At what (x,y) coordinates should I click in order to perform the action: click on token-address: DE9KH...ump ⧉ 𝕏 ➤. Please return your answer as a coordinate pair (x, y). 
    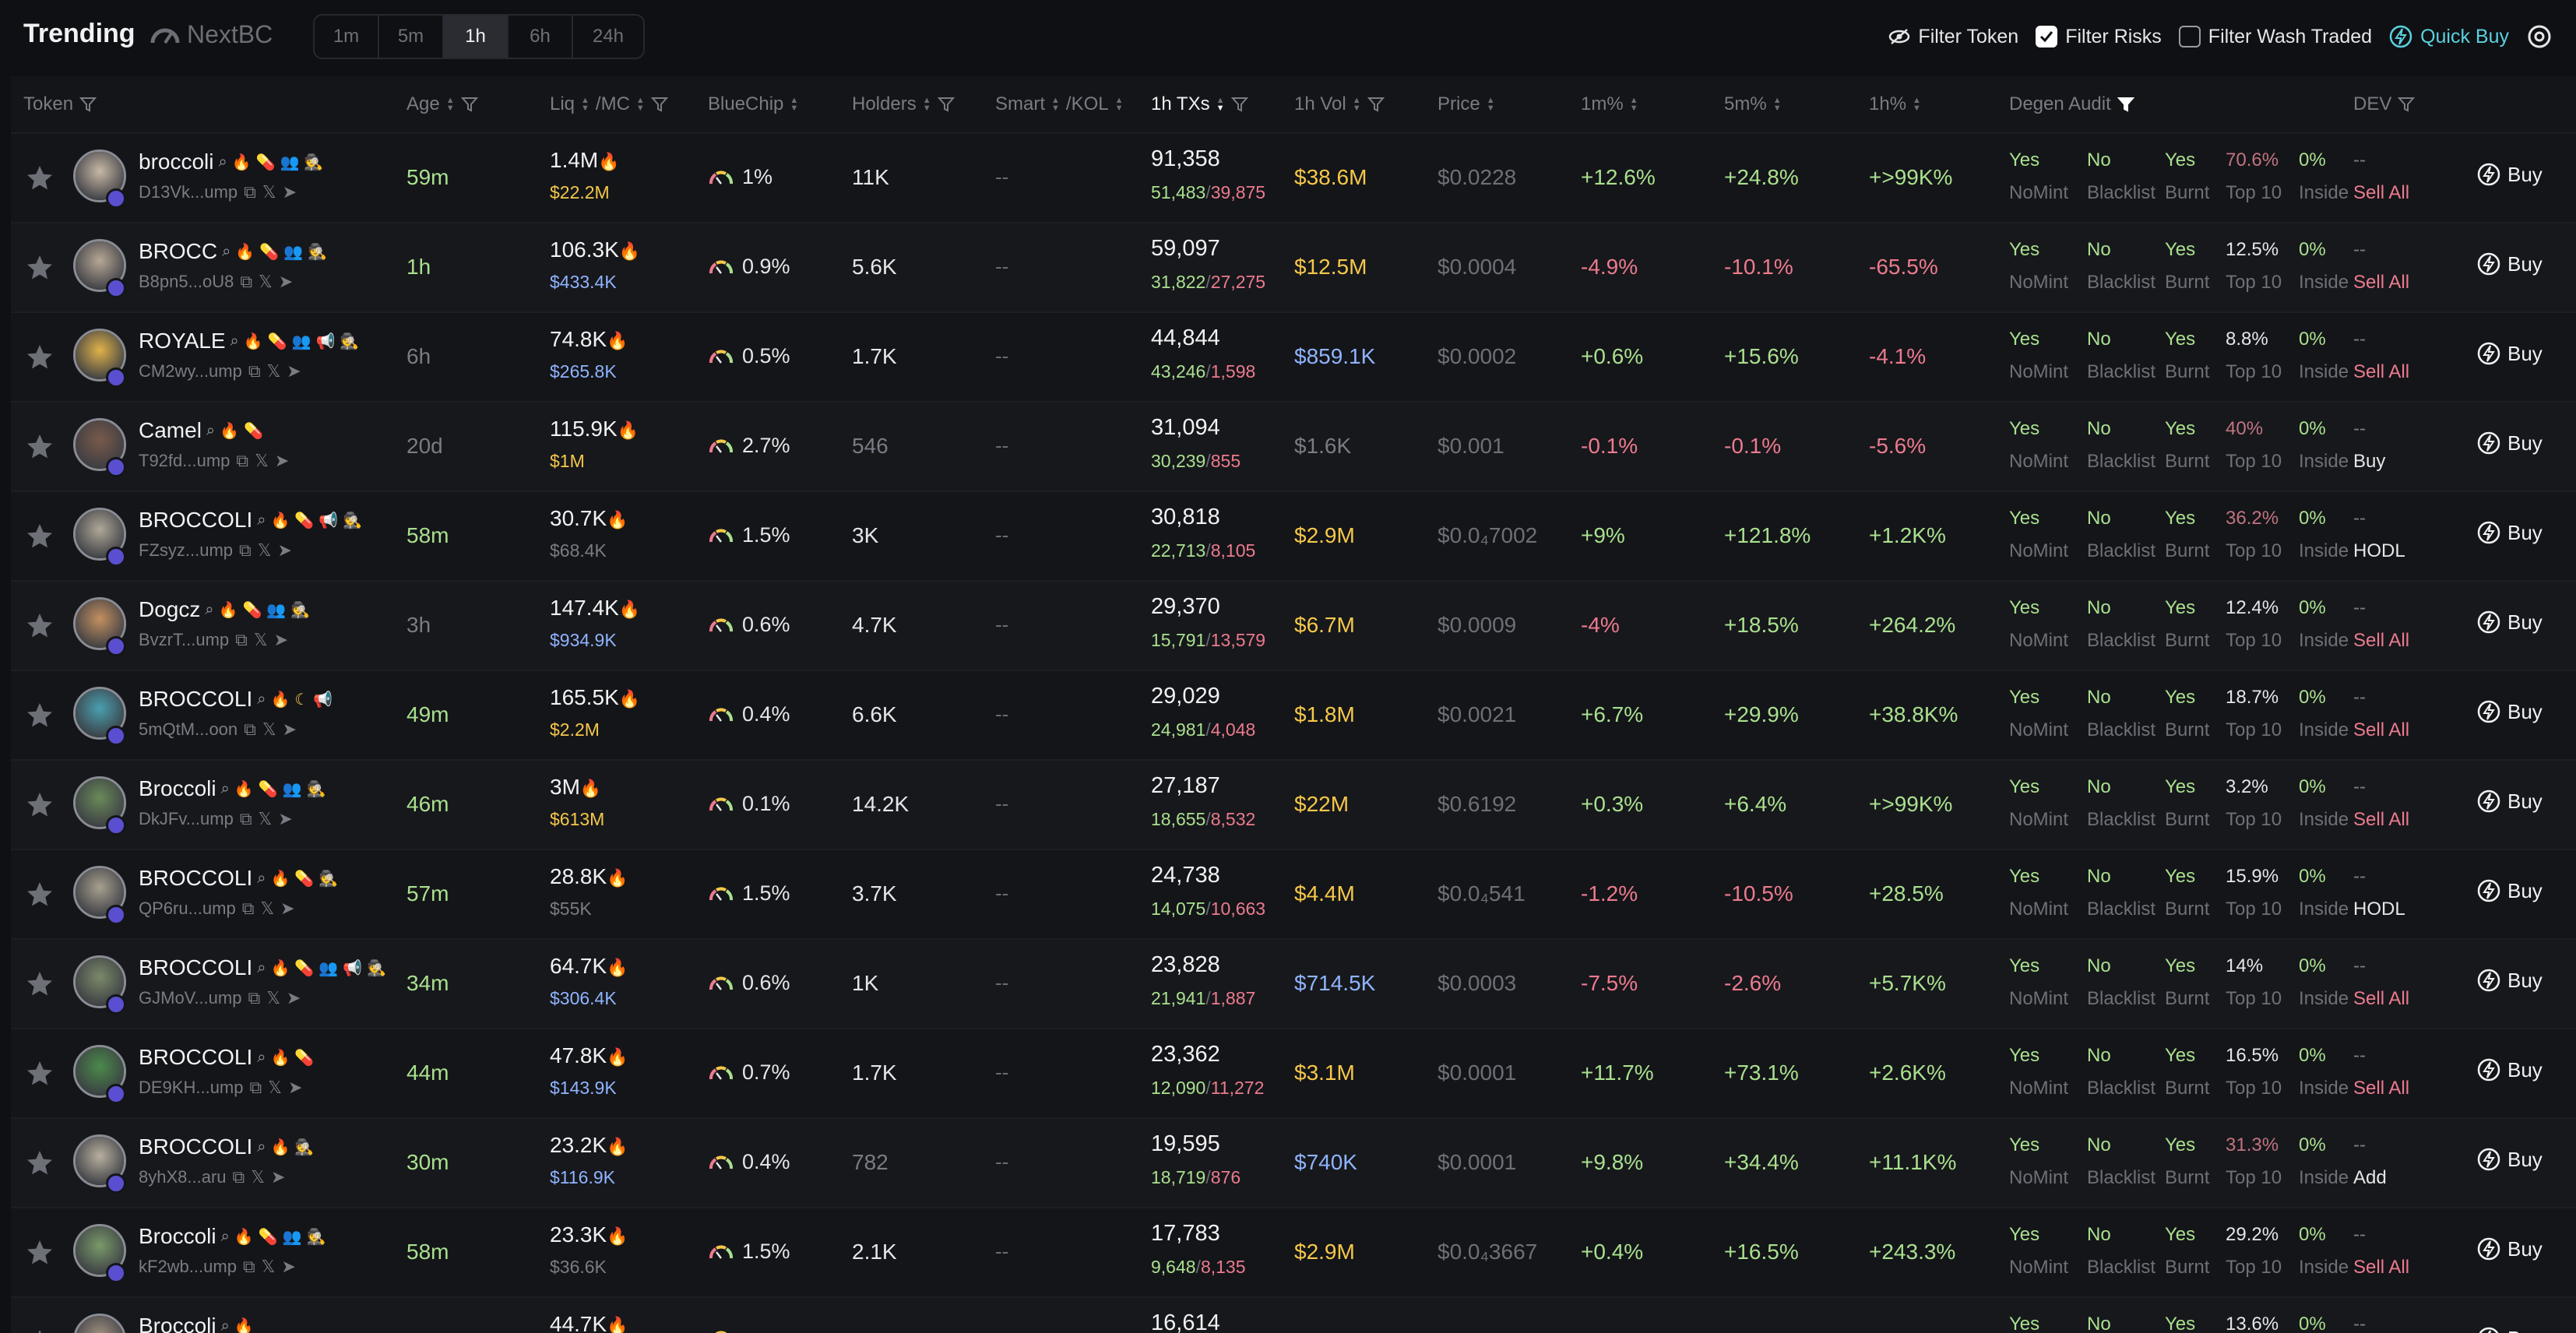
    Looking at the image, I should click on (220, 1088).